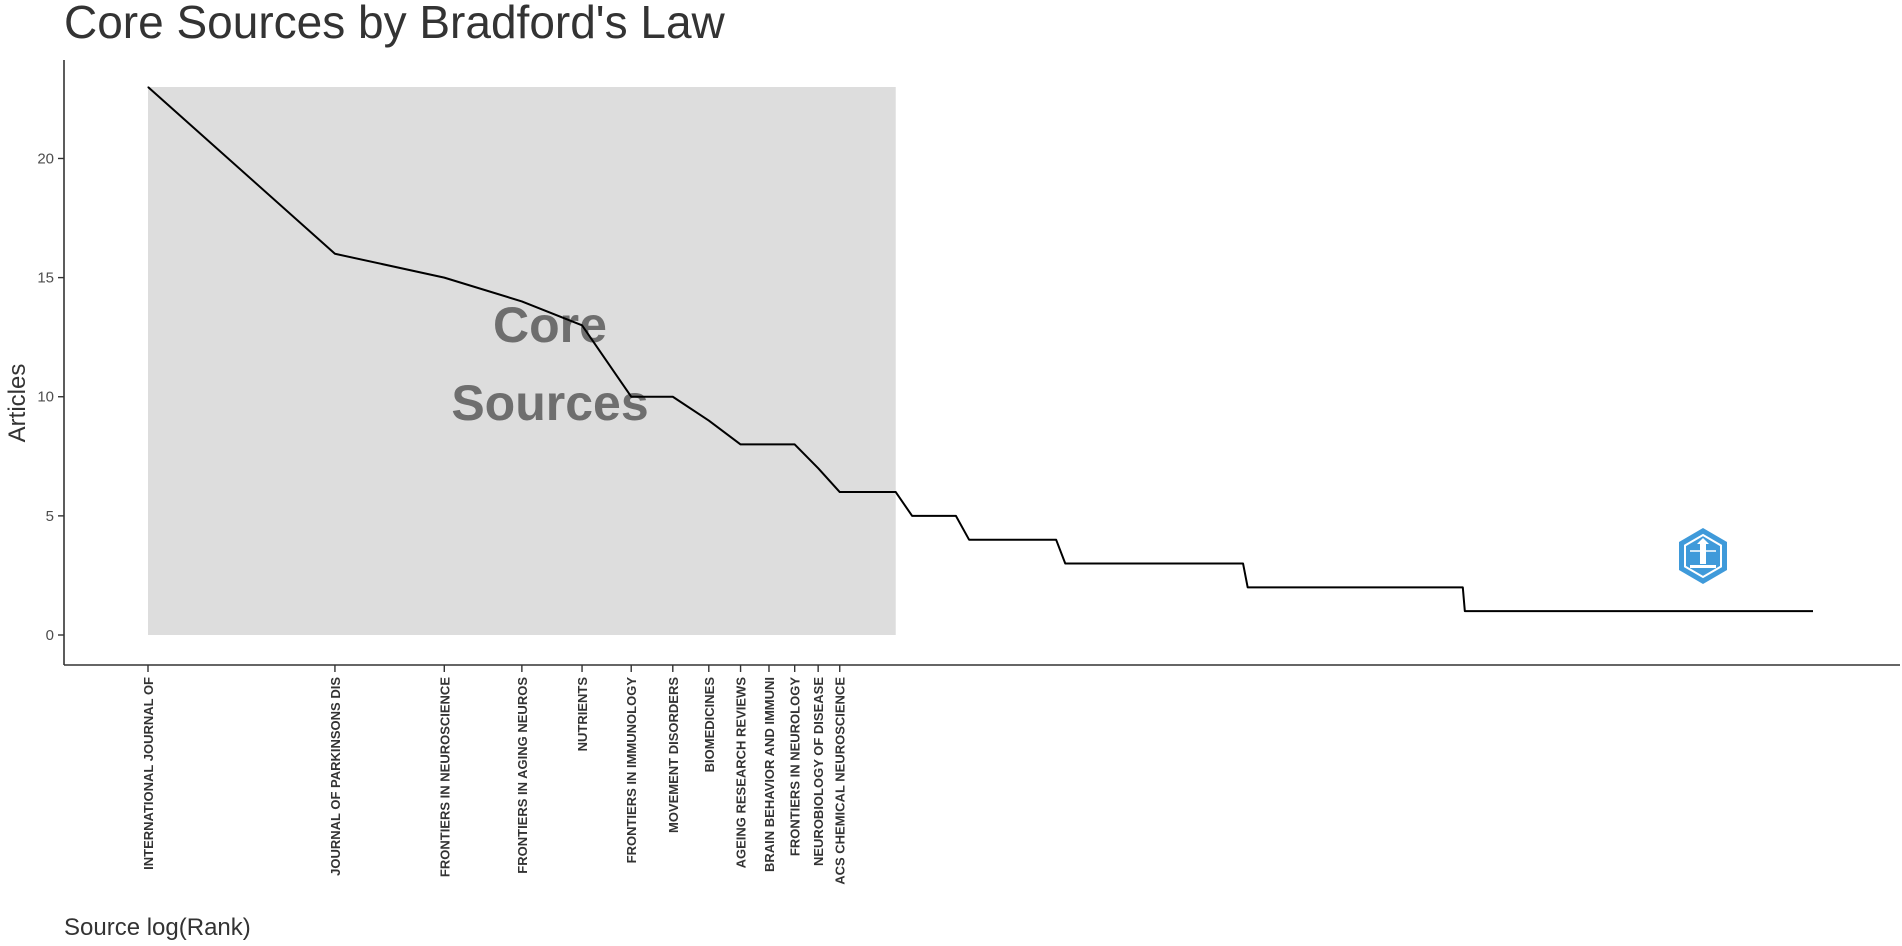 This screenshot has width=1902, height=946. I want to click on y-tick-label: 15, so click(45, 278).